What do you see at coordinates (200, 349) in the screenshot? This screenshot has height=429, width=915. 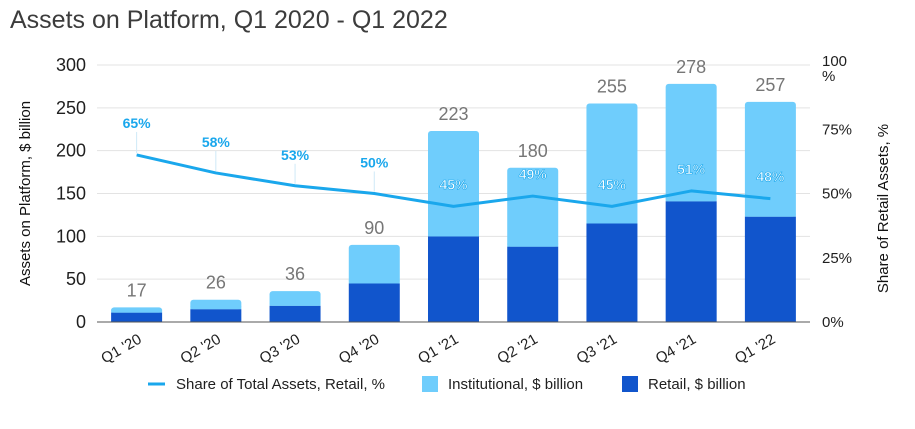 I see `x-tick-label: Q2 '20` at bounding box center [200, 349].